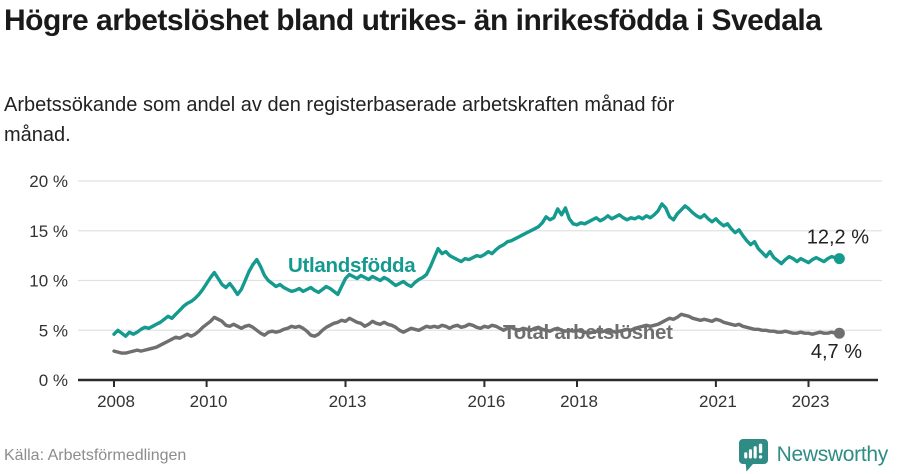 The width and height of the screenshot is (900, 474). What do you see at coordinates (53, 330) in the screenshot?
I see `y-tick-label: 5 %` at bounding box center [53, 330].